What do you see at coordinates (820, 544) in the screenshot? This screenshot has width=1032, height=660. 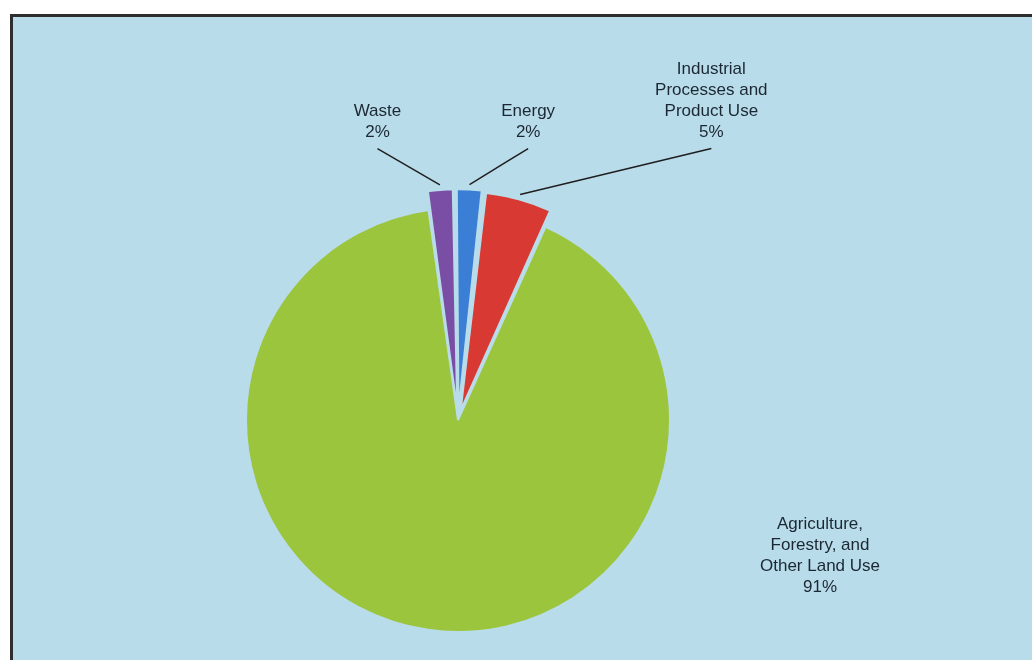 I see `slice-label: Agriculture, Forestry, and Other Land Use` at bounding box center [820, 544].